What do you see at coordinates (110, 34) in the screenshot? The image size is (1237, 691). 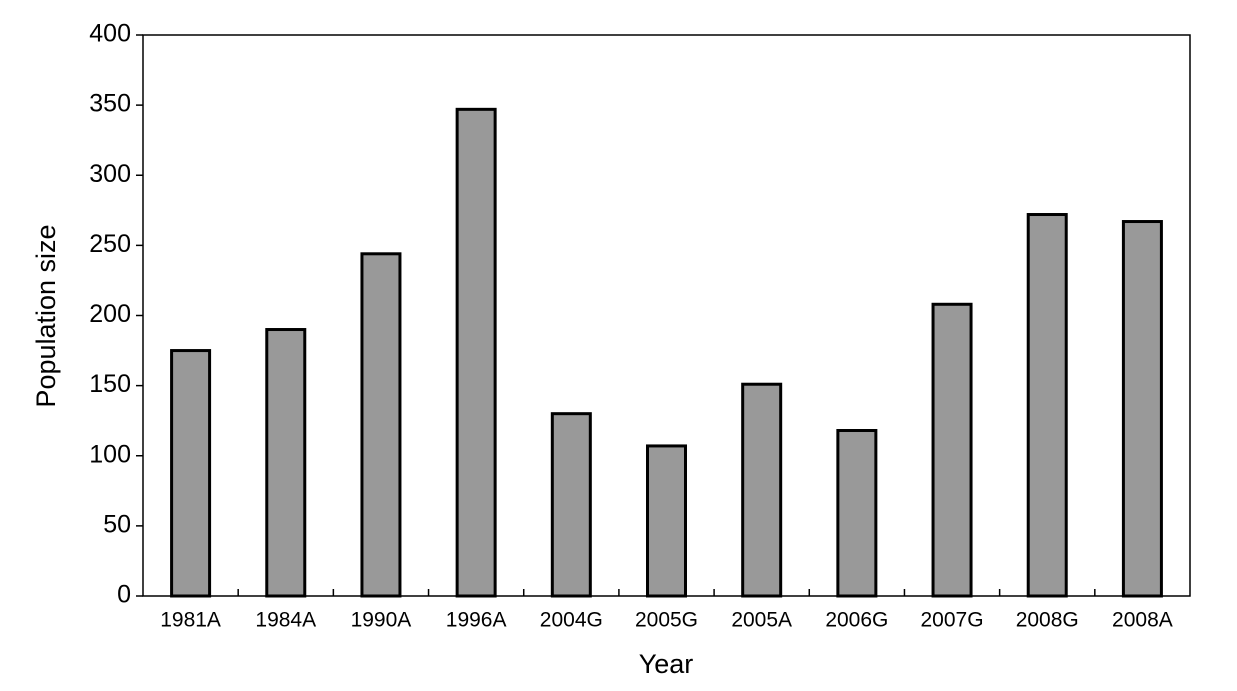 I see `y-tick-label: 400` at bounding box center [110, 34].